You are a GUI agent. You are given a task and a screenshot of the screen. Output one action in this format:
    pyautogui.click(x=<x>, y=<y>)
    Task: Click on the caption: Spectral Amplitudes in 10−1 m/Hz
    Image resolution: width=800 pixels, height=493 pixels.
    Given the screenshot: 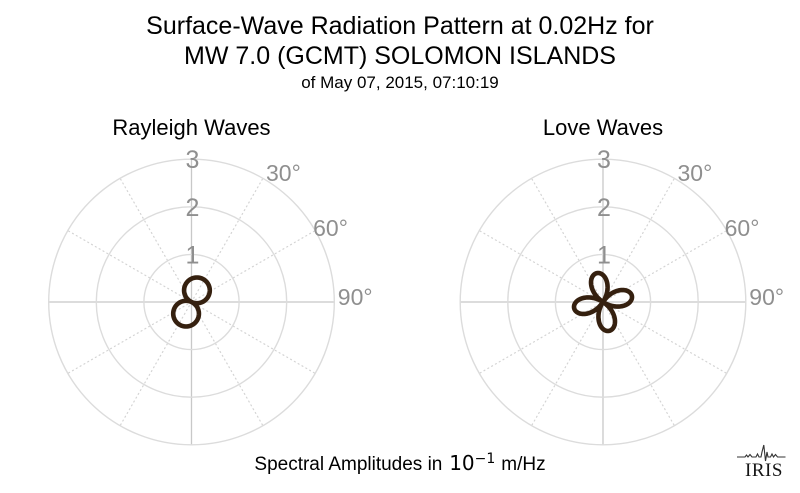 What is the action you would take?
    pyautogui.click(x=400, y=463)
    